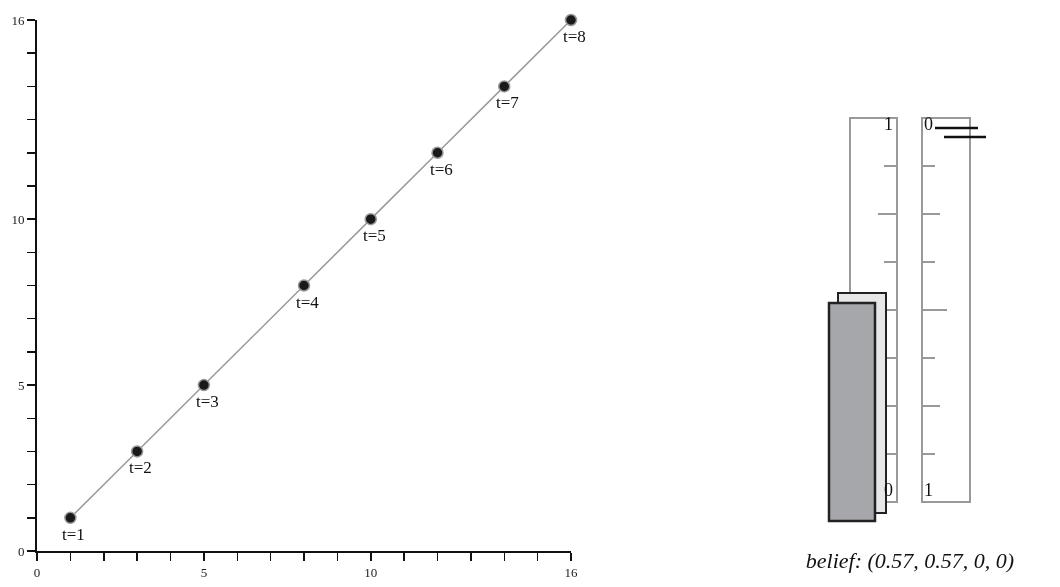 This screenshot has height=587, width=1060. Describe the element at coordinates (204, 572) in the screenshot. I see `x-tick-label: 5` at that location.